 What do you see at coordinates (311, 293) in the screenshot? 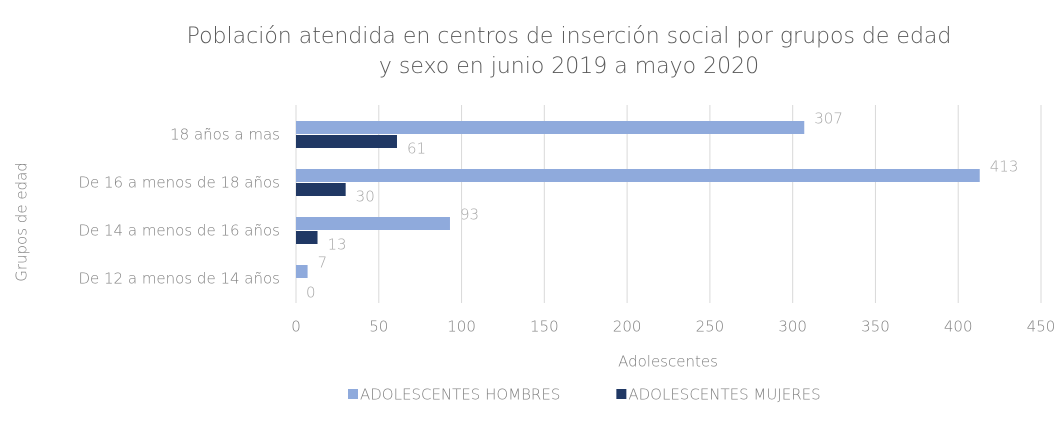
I see `data-label: 0` at bounding box center [311, 293].